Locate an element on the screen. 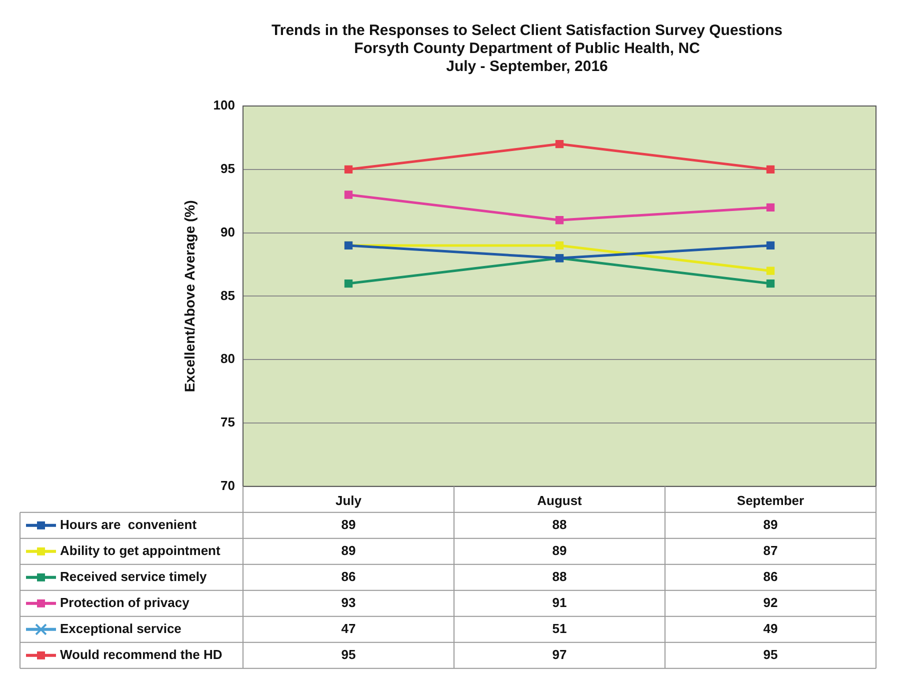 The height and width of the screenshot is (691, 898). text: Forsyth County Department of Public Health, NC is located at coordinates (527, 49).